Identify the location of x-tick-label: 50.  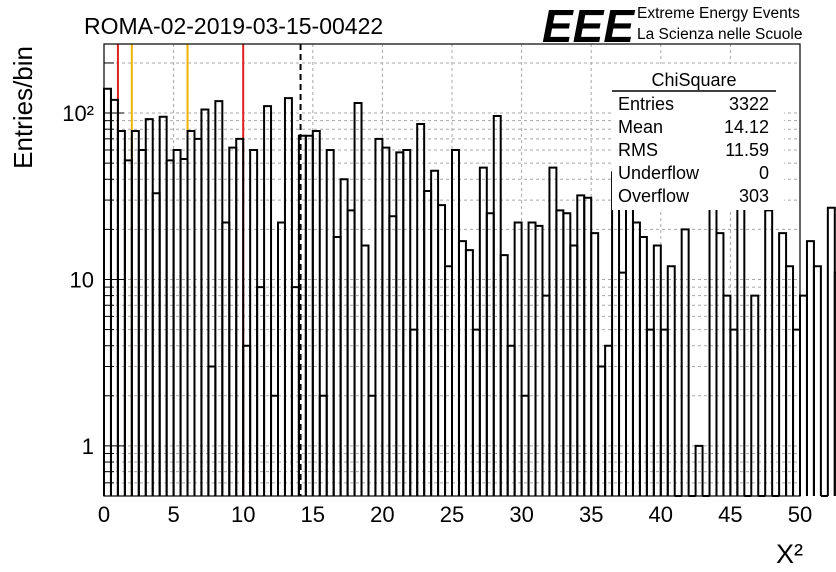
(800, 514).